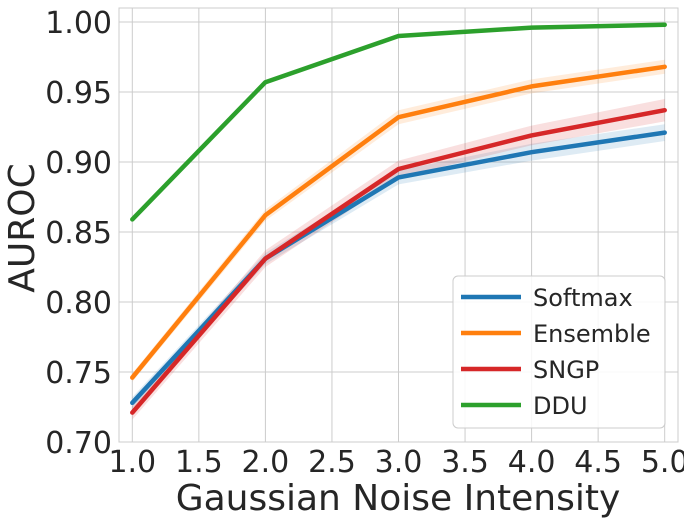 The height and width of the screenshot is (523, 684). Describe the element at coordinates (78, 303) in the screenshot. I see `y-tick-label: 0.80` at that location.